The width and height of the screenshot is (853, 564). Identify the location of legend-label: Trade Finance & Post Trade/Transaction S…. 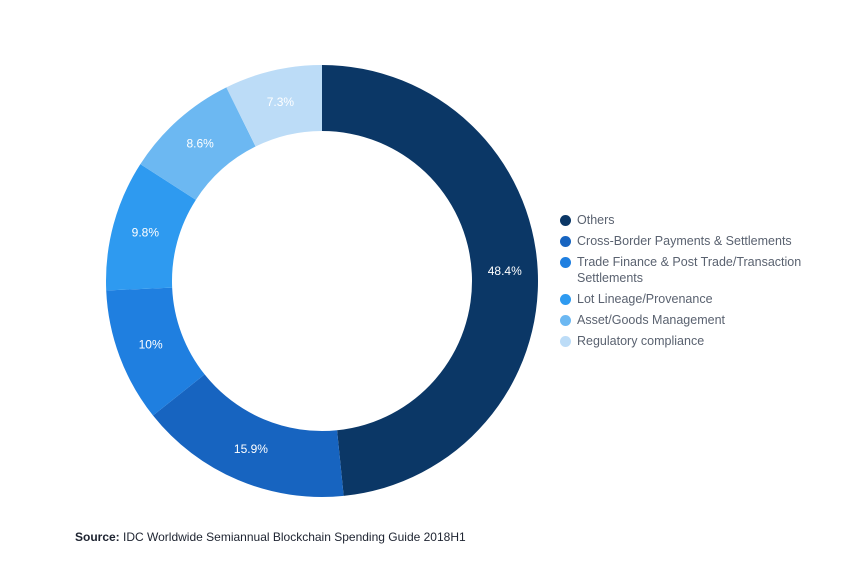
(689, 270).